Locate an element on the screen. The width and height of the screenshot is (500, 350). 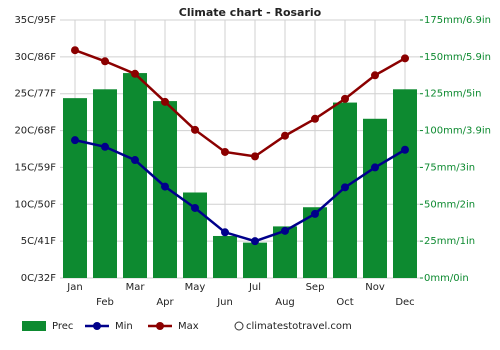
x-tick-label: Mar is located at coordinates (136, 287).